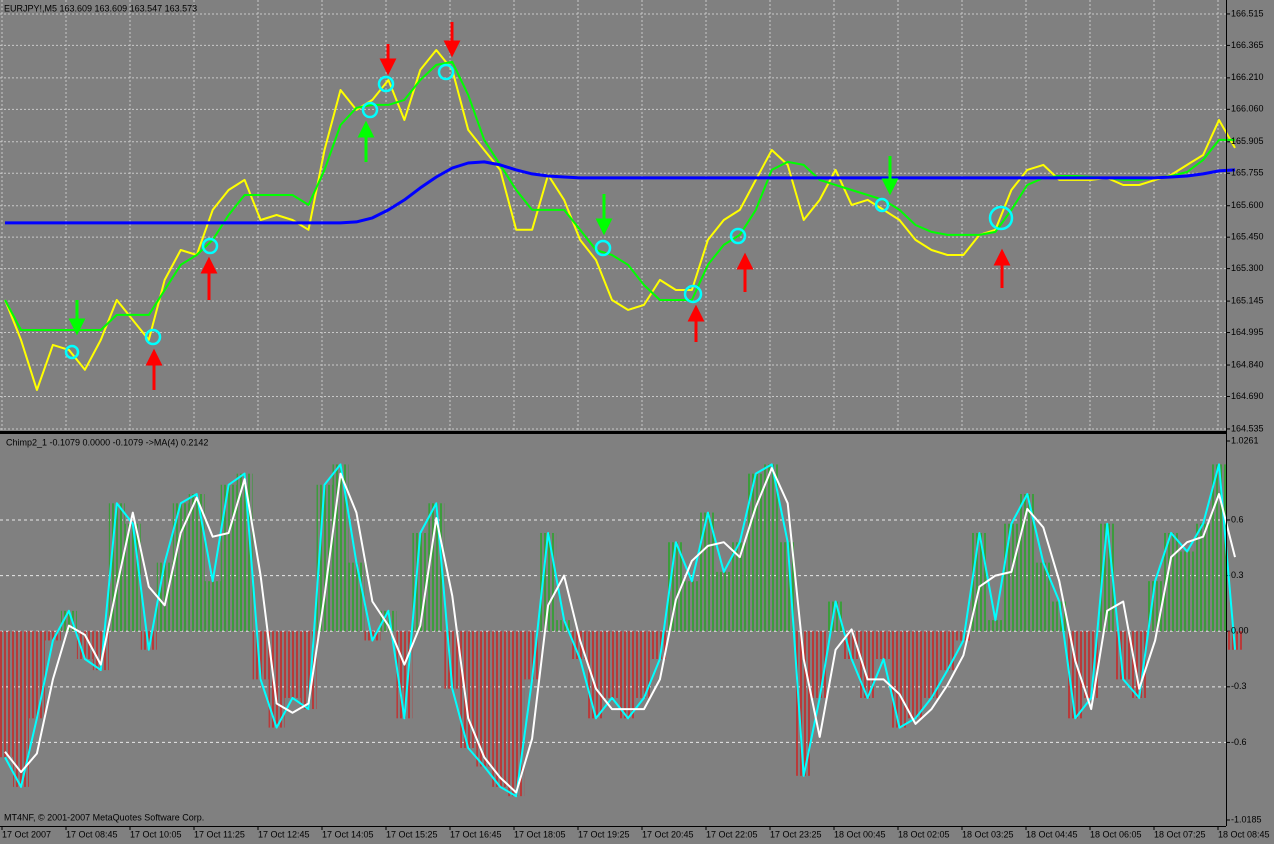  Describe the element at coordinates (796, 834) in the screenshot. I see `x-tick-label: 17 Oct 23:25` at that location.